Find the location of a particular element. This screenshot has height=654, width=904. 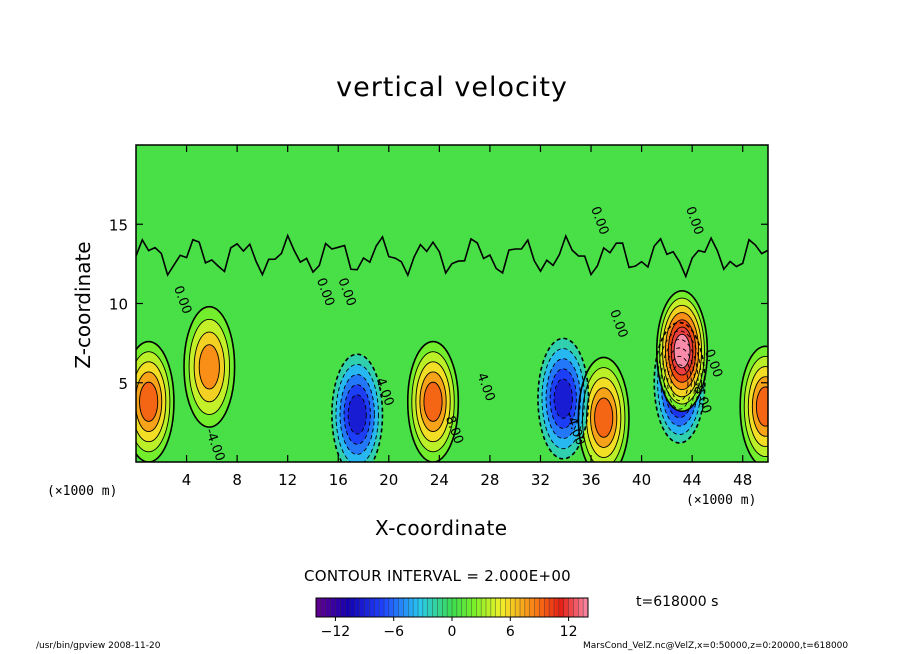

colorbar-tick-label: 6 is located at coordinates (510, 632).